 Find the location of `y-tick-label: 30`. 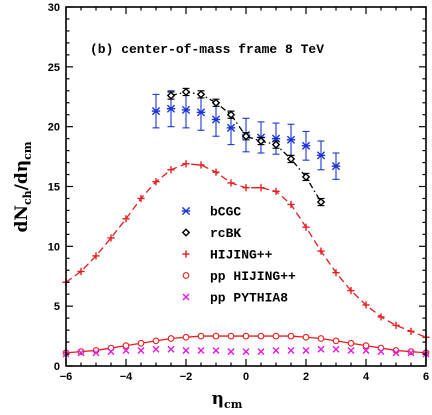

y-tick-label: 30 is located at coordinates (54, 8).